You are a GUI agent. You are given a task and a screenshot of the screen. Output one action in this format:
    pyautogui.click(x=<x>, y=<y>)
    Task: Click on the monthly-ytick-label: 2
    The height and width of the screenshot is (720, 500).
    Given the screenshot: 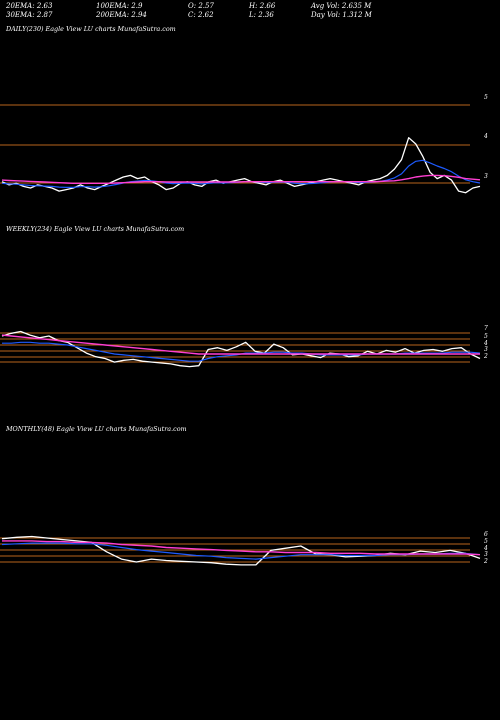 What is the action you would take?
    pyautogui.click(x=485, y=561)
    